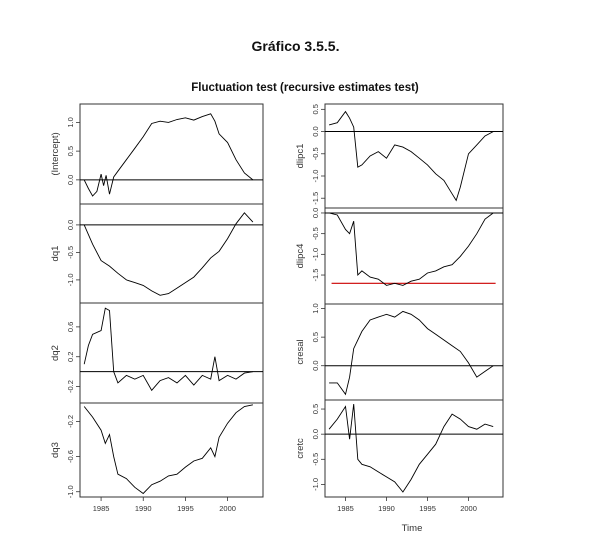 The width and height of the screenshot is (591, 543). What do you see at coordinates (55, 450) in the screenshot?
I see `y-axis-label-dq3: dq3` at bounding box center [55, 450].